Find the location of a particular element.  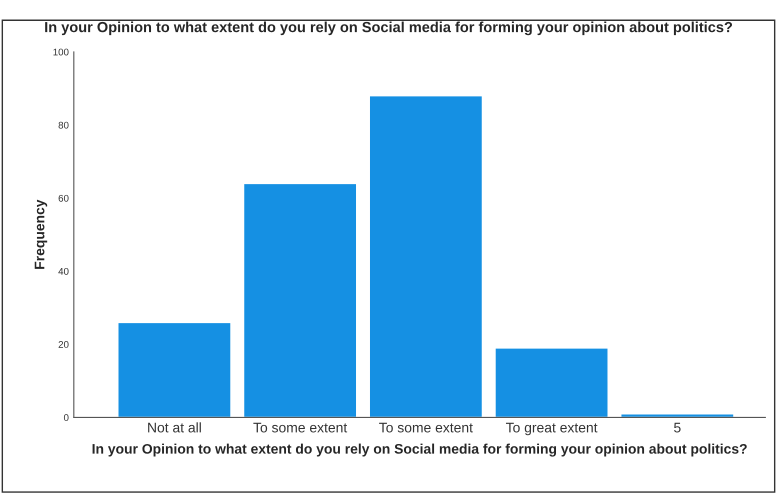

y-tick-label: 100 is located at coordinates (61, 52).